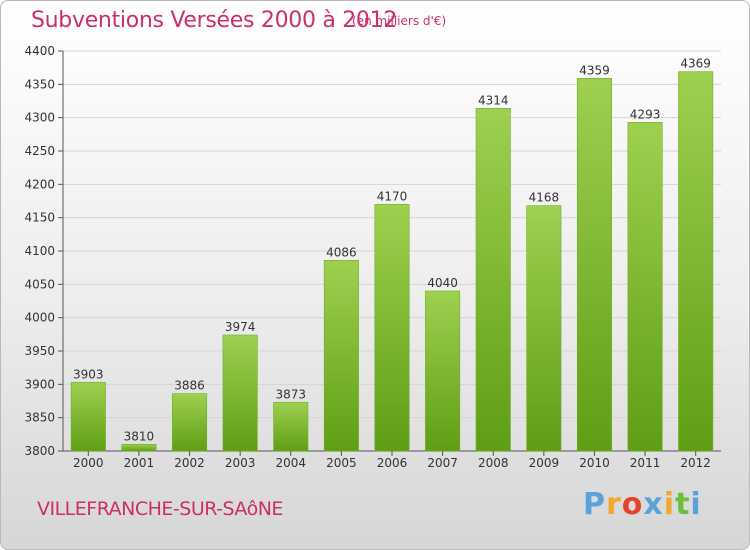 The height and width of the screenshot is (550, 750). I want to click on data-label: 4369, so click(695, 64).